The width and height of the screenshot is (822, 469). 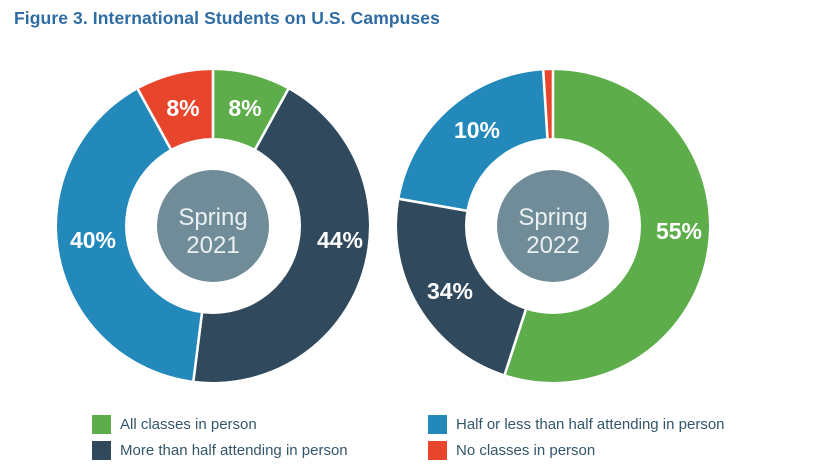 I want to click on slice-percent-label: 10%, so click(x=477, y=130).